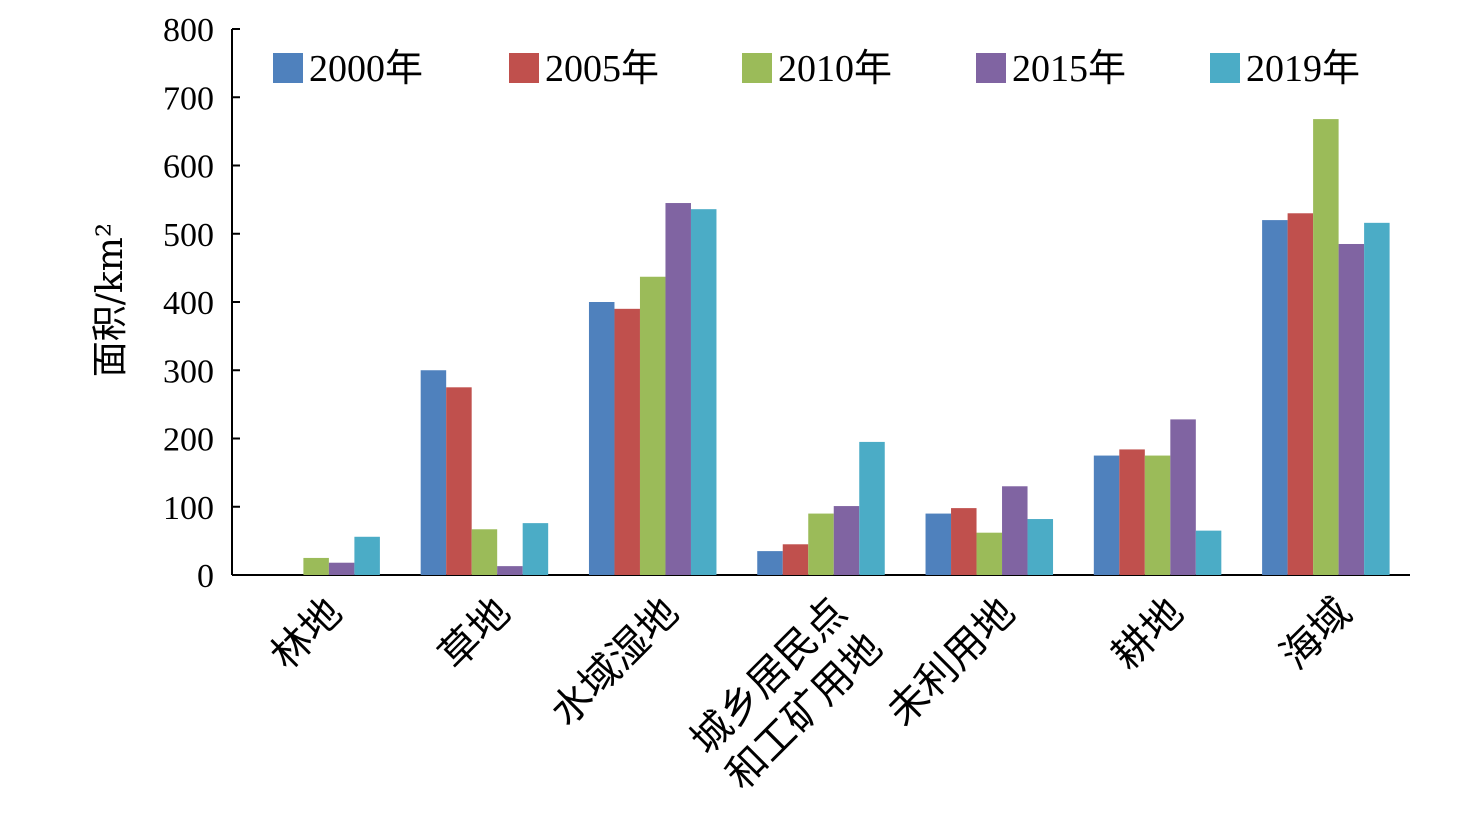 The height and width of the screenshot is (837, 1476). What do you see at coordinates (188, 30) in the screenshot?
I see `y-tick-label: 800` at bounding box center [188, 30].